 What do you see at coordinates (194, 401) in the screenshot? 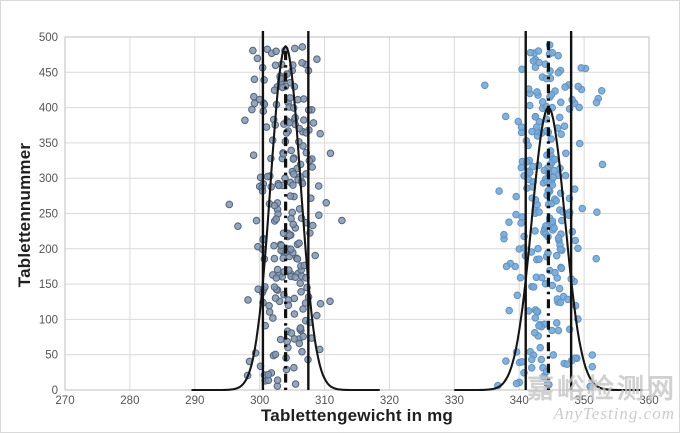
I see `x-tick-label: 290` at bounding box center [194, 401].